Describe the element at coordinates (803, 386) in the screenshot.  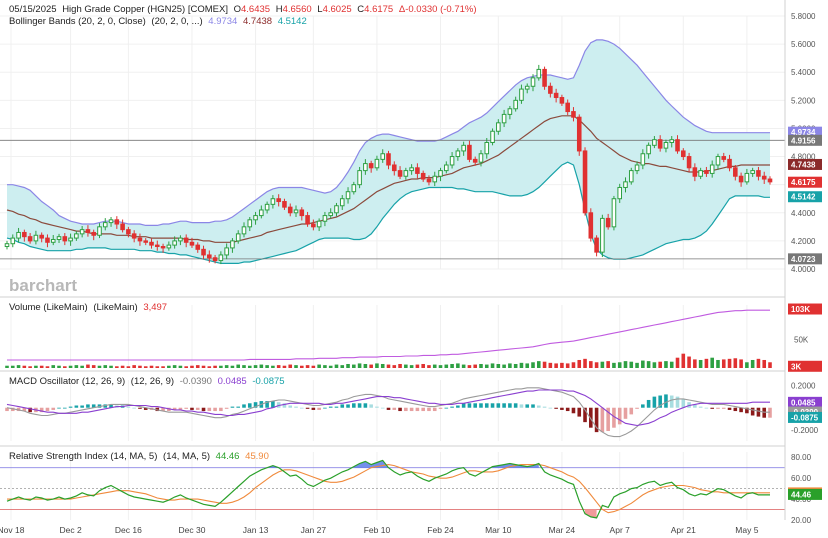
I see `macd-tick-label: 0.2000` at that location.